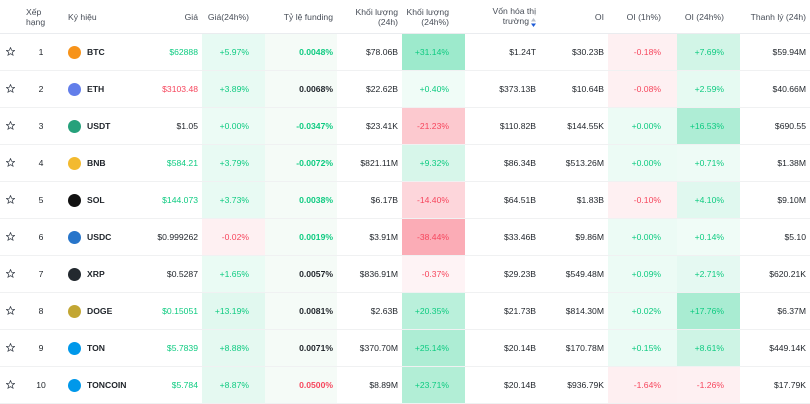  I want to click on liquidation: $9.10M, so click(791, 200).